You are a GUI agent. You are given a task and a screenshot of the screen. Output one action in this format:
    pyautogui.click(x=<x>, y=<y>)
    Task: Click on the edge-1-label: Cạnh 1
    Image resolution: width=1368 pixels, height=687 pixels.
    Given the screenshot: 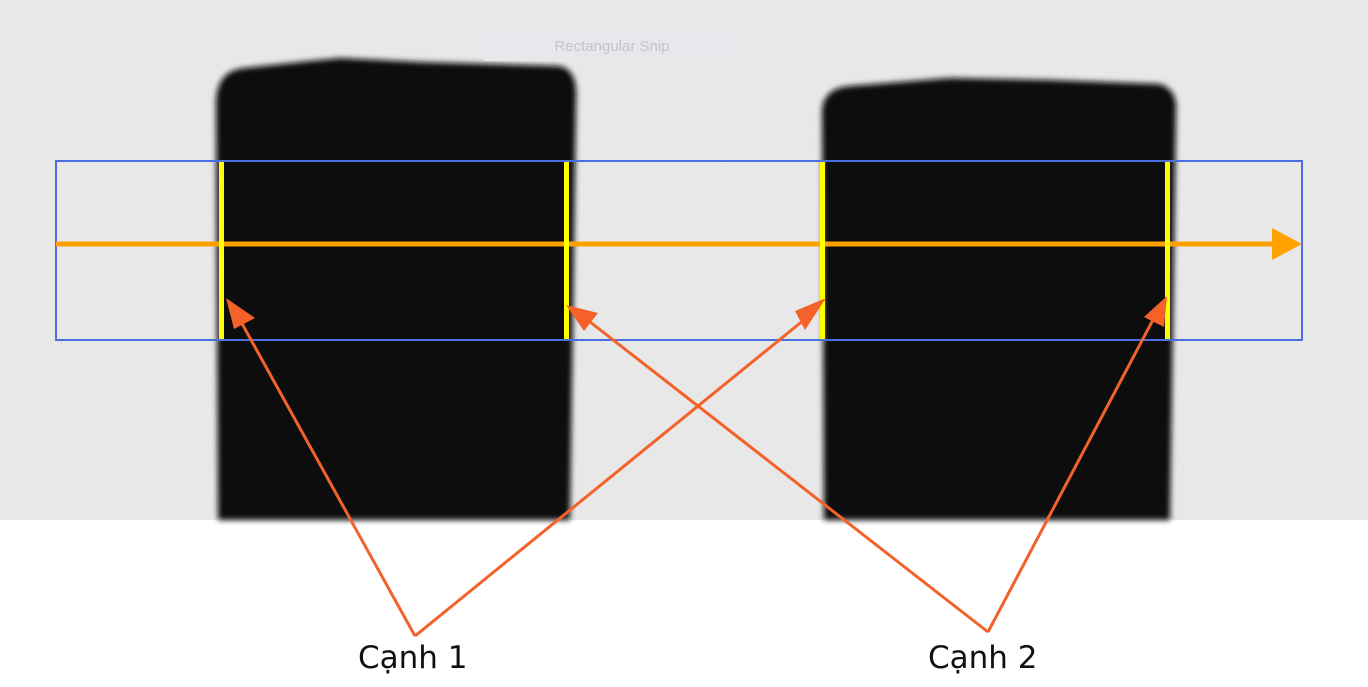 What is the action you would take?
    pyautogui.click(x=413, y=658)
    